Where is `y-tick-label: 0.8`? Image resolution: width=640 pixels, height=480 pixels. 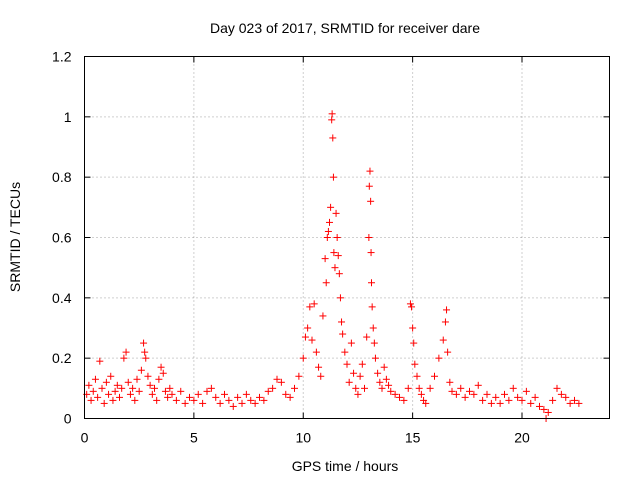 y-tick-label: 0.8 is located at coordinates (62, 177).